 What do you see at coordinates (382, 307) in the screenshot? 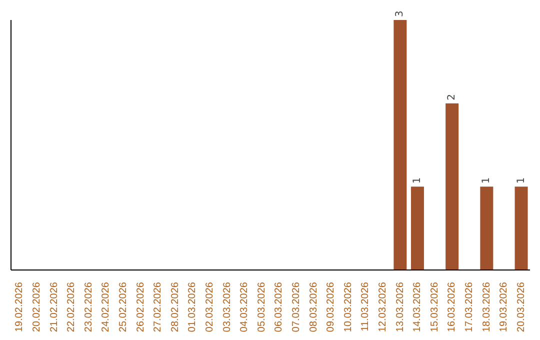
I see `x-tick-label: 12.03.2026` at bounding box center [382, 307].